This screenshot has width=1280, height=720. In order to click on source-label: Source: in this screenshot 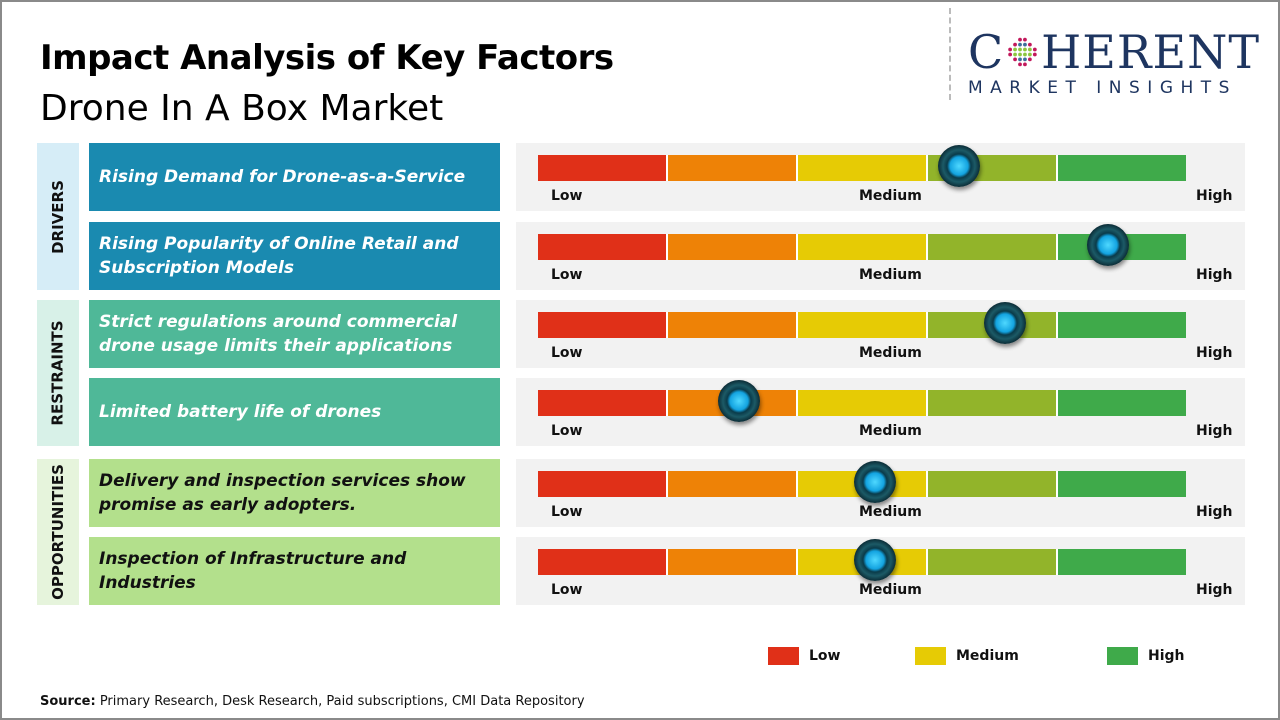, I will do `click(68, 701)`.